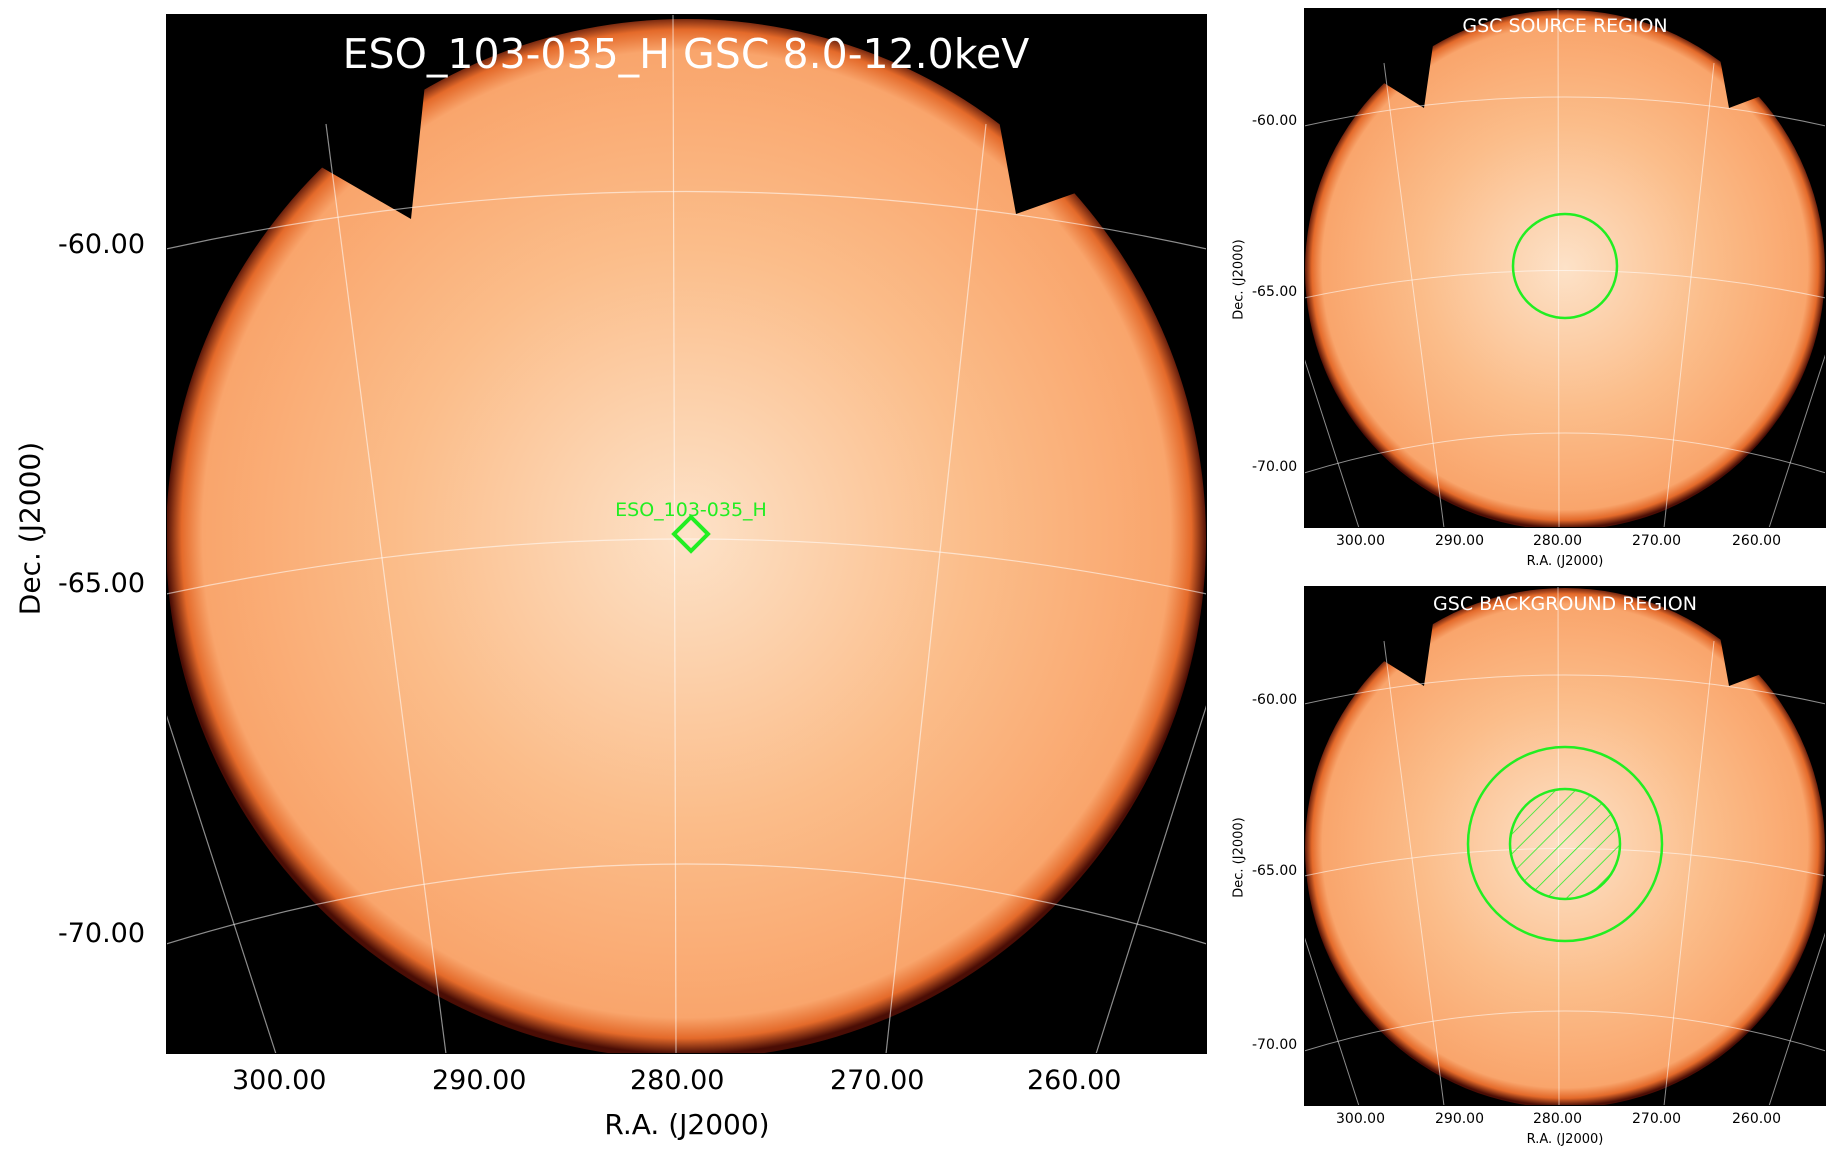 Image resolution: width=1832 pixels, height=1156 pixels. I want to click on background-inner-circle, so click(1565, 844).